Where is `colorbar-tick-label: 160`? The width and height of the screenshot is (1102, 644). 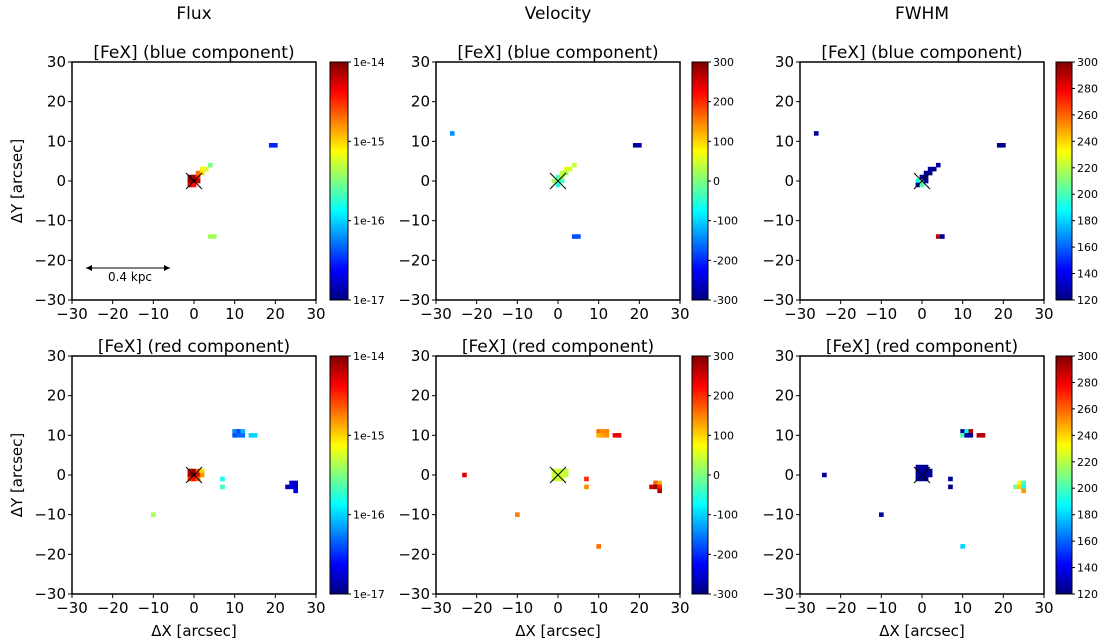
colorbar-tick-label: 160 is located at coordinates (1087, 247).